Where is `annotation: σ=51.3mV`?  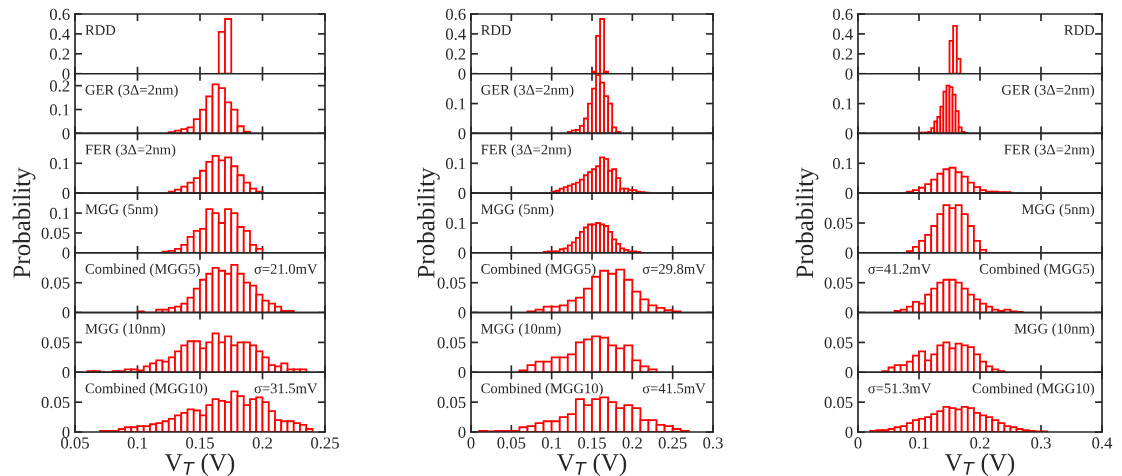
annotation: σ=51.3mV is located at coordinates (900, 388).